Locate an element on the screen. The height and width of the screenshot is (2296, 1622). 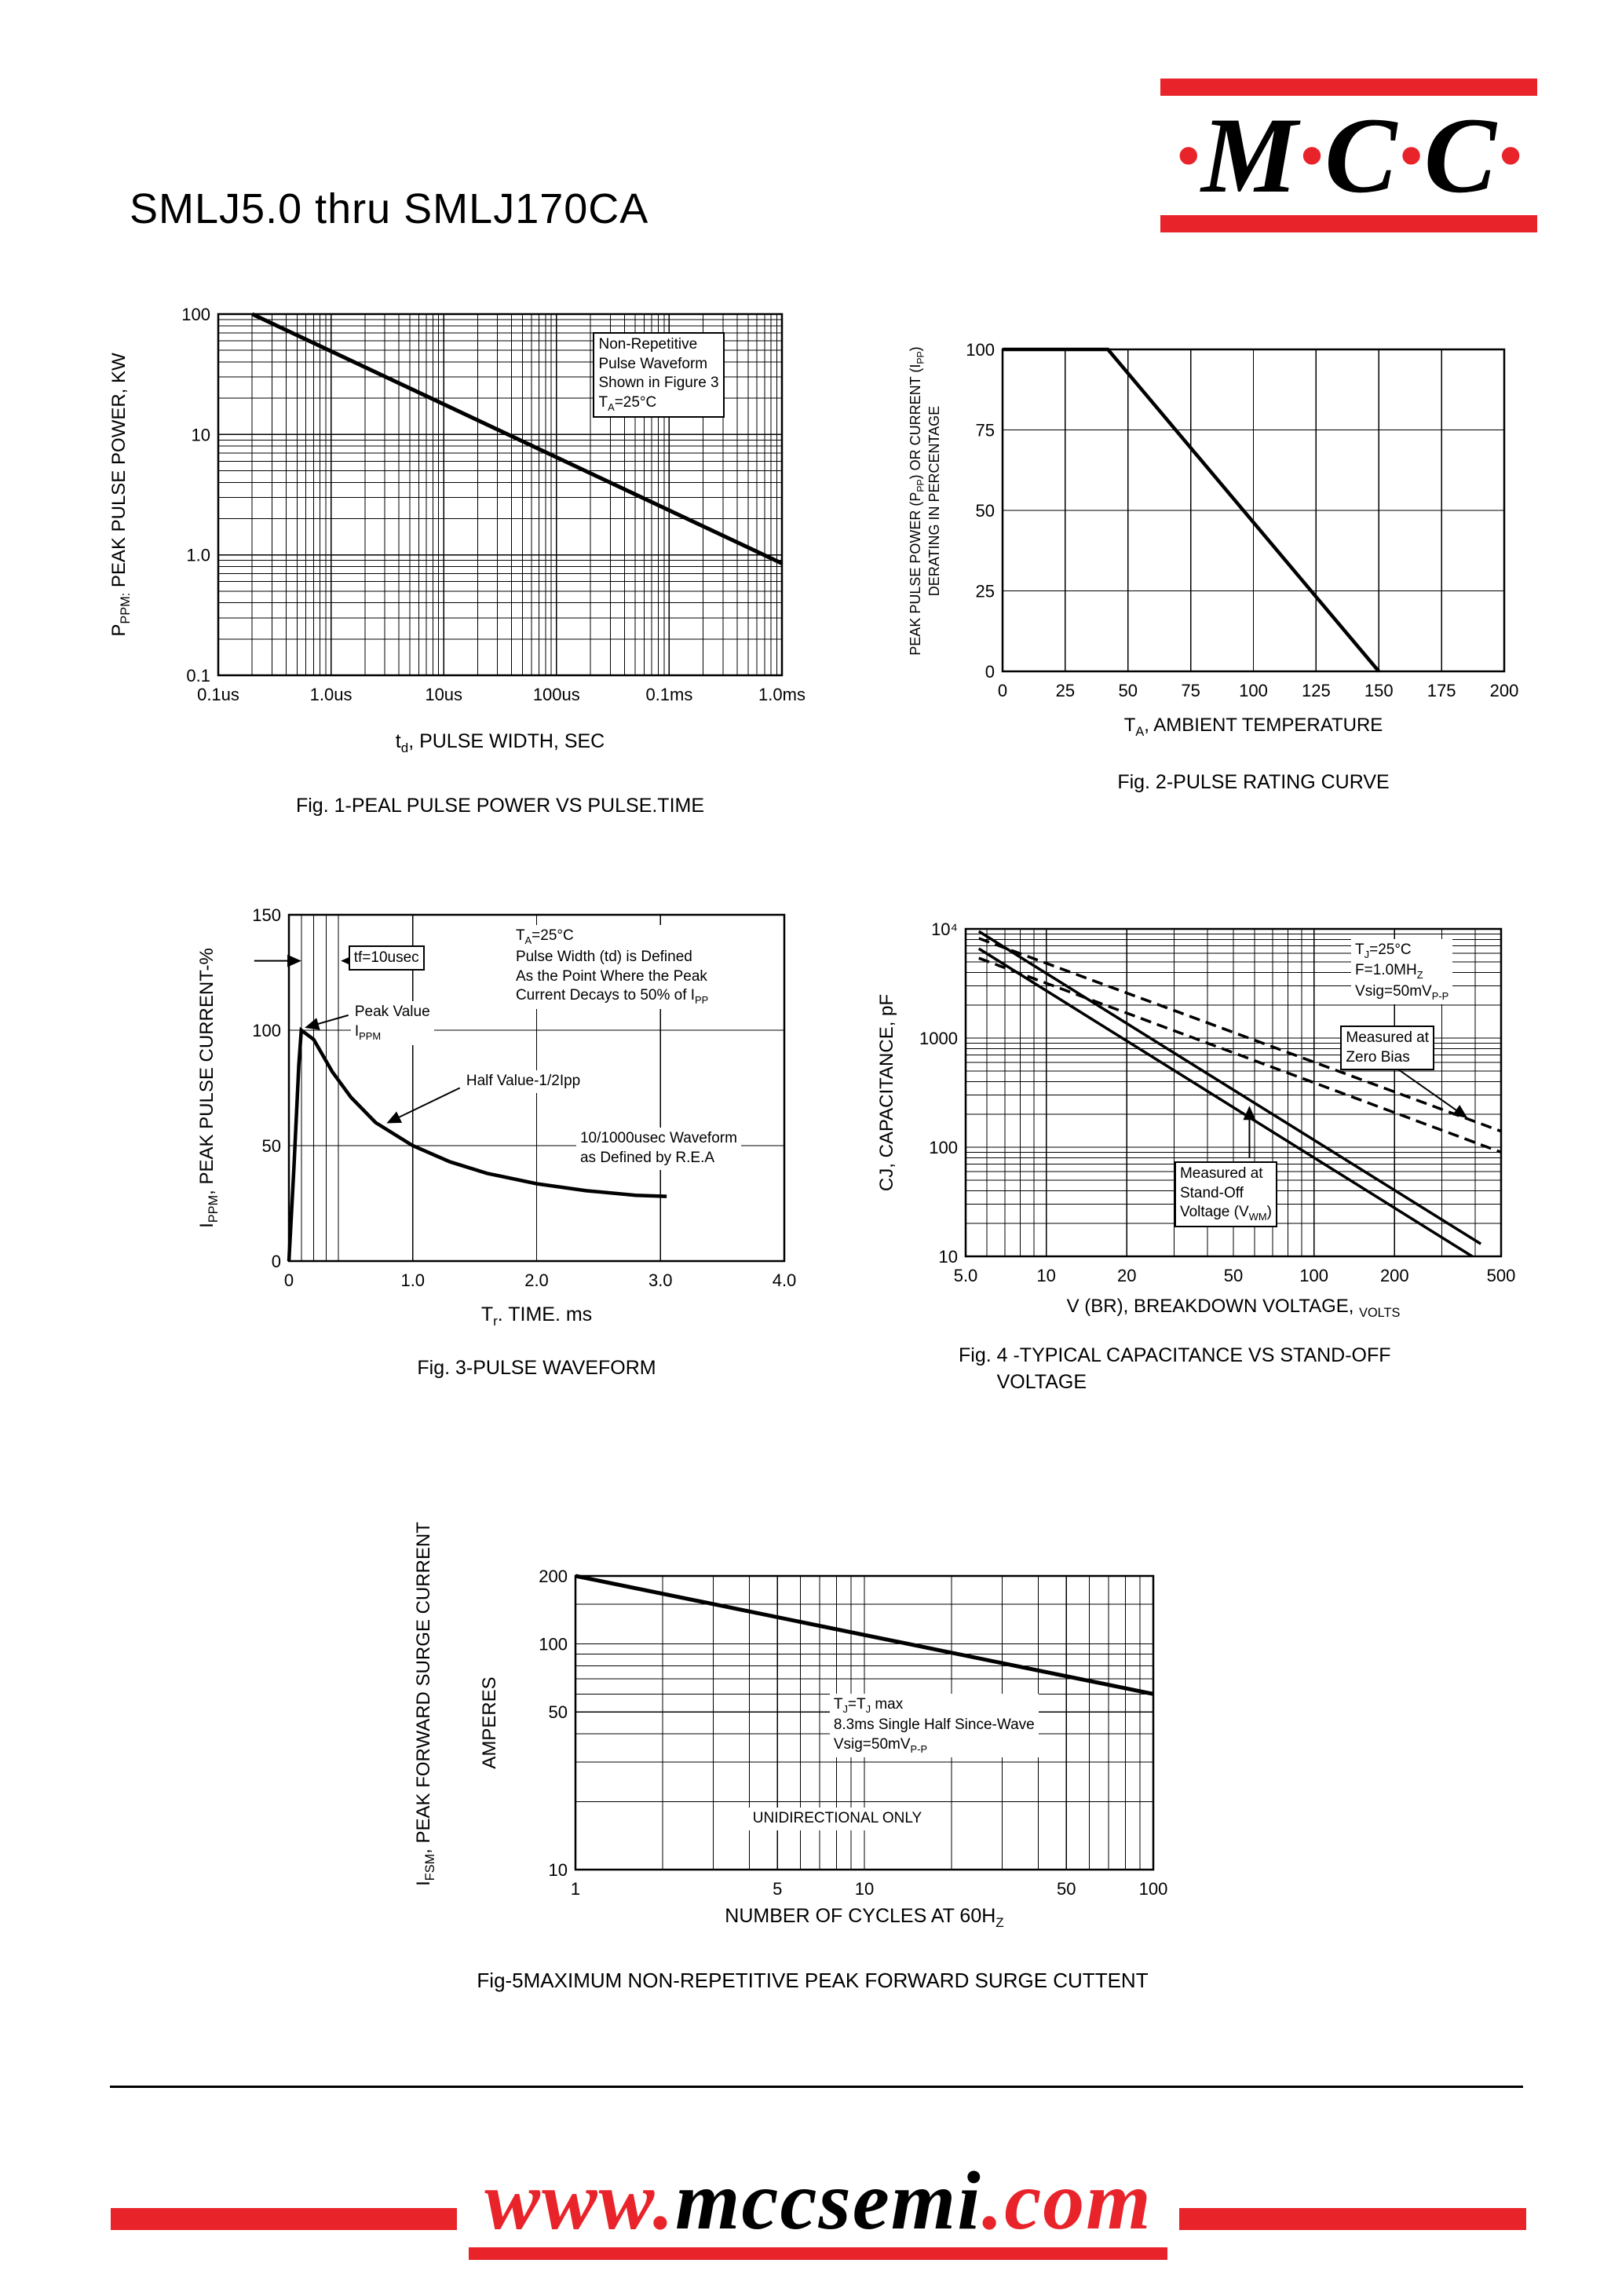
fig2-plot: 0 25 50 75 100 125 150 175 200 100 75 50 25 0 is located at coordinates (1242, 520).